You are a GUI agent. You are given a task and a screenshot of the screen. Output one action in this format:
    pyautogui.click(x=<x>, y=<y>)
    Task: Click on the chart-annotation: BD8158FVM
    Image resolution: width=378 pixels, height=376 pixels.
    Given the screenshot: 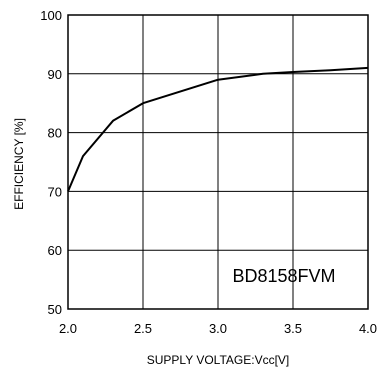 What is the action you would take?
    pyautogui.click(x=283, y=276)
    